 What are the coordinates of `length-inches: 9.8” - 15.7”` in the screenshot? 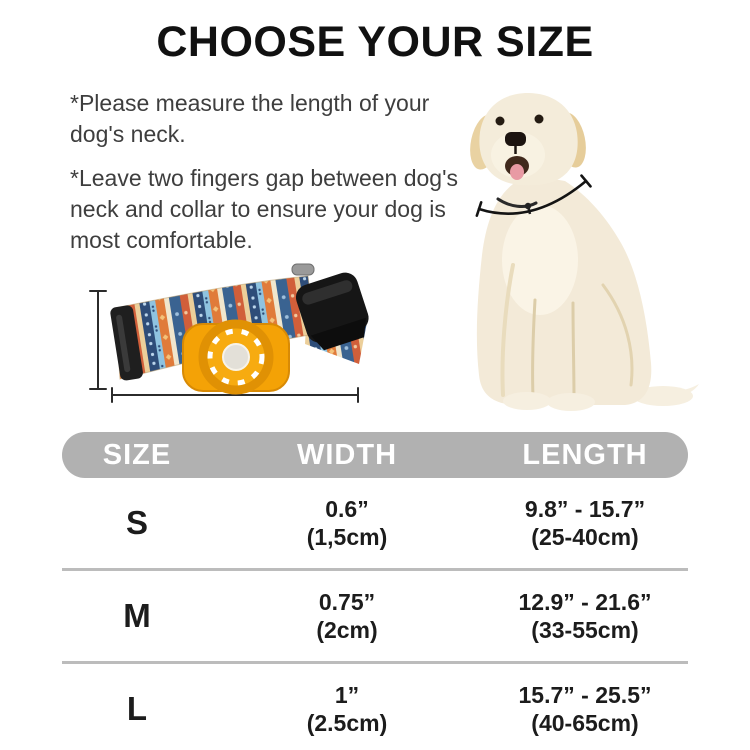 It's located at (585, 509).